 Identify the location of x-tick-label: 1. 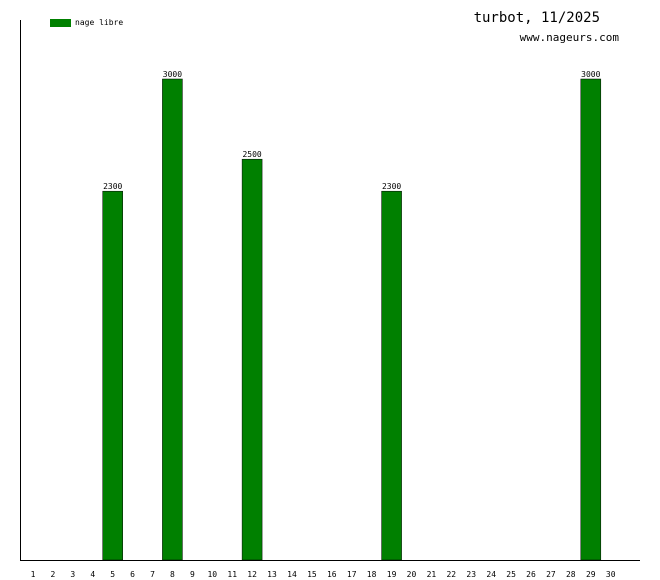
(33, 574).